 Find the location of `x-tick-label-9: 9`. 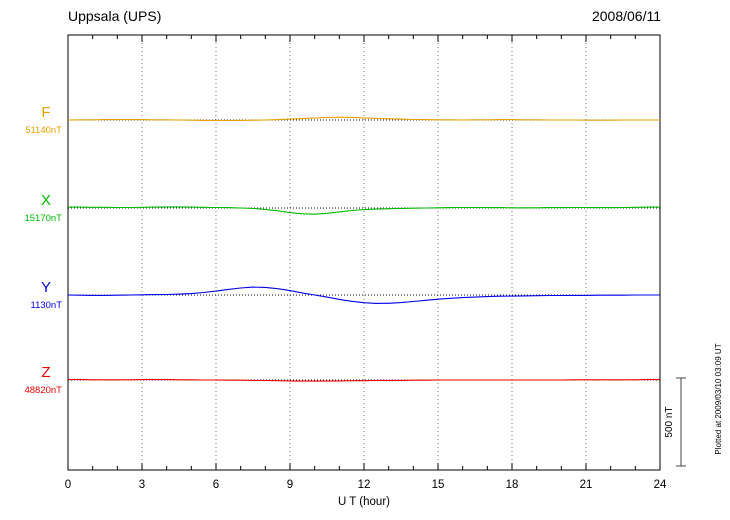

x-tick-label-9: 9 is located at coordinates (290, 485).